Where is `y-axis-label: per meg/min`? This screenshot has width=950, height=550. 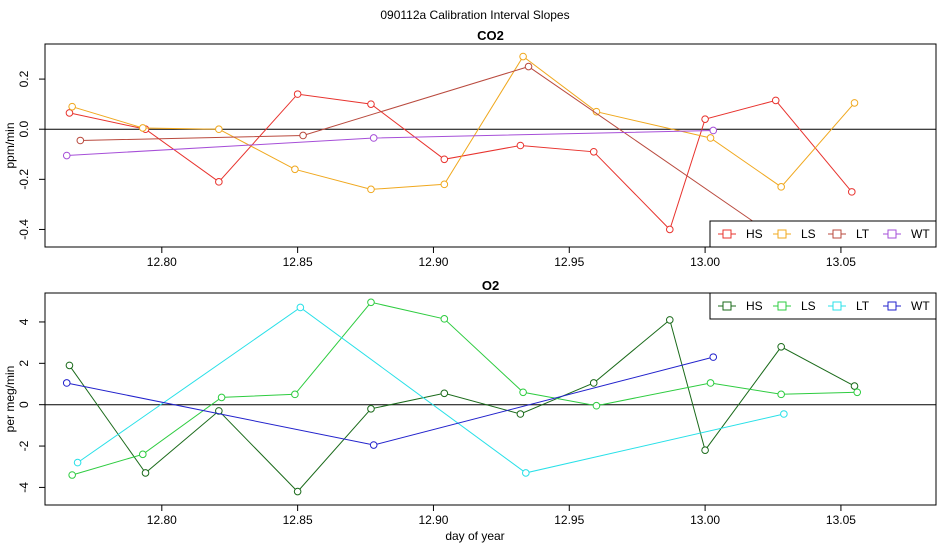 y-axis-label: per meg/min is located at coordinates (10, 399).